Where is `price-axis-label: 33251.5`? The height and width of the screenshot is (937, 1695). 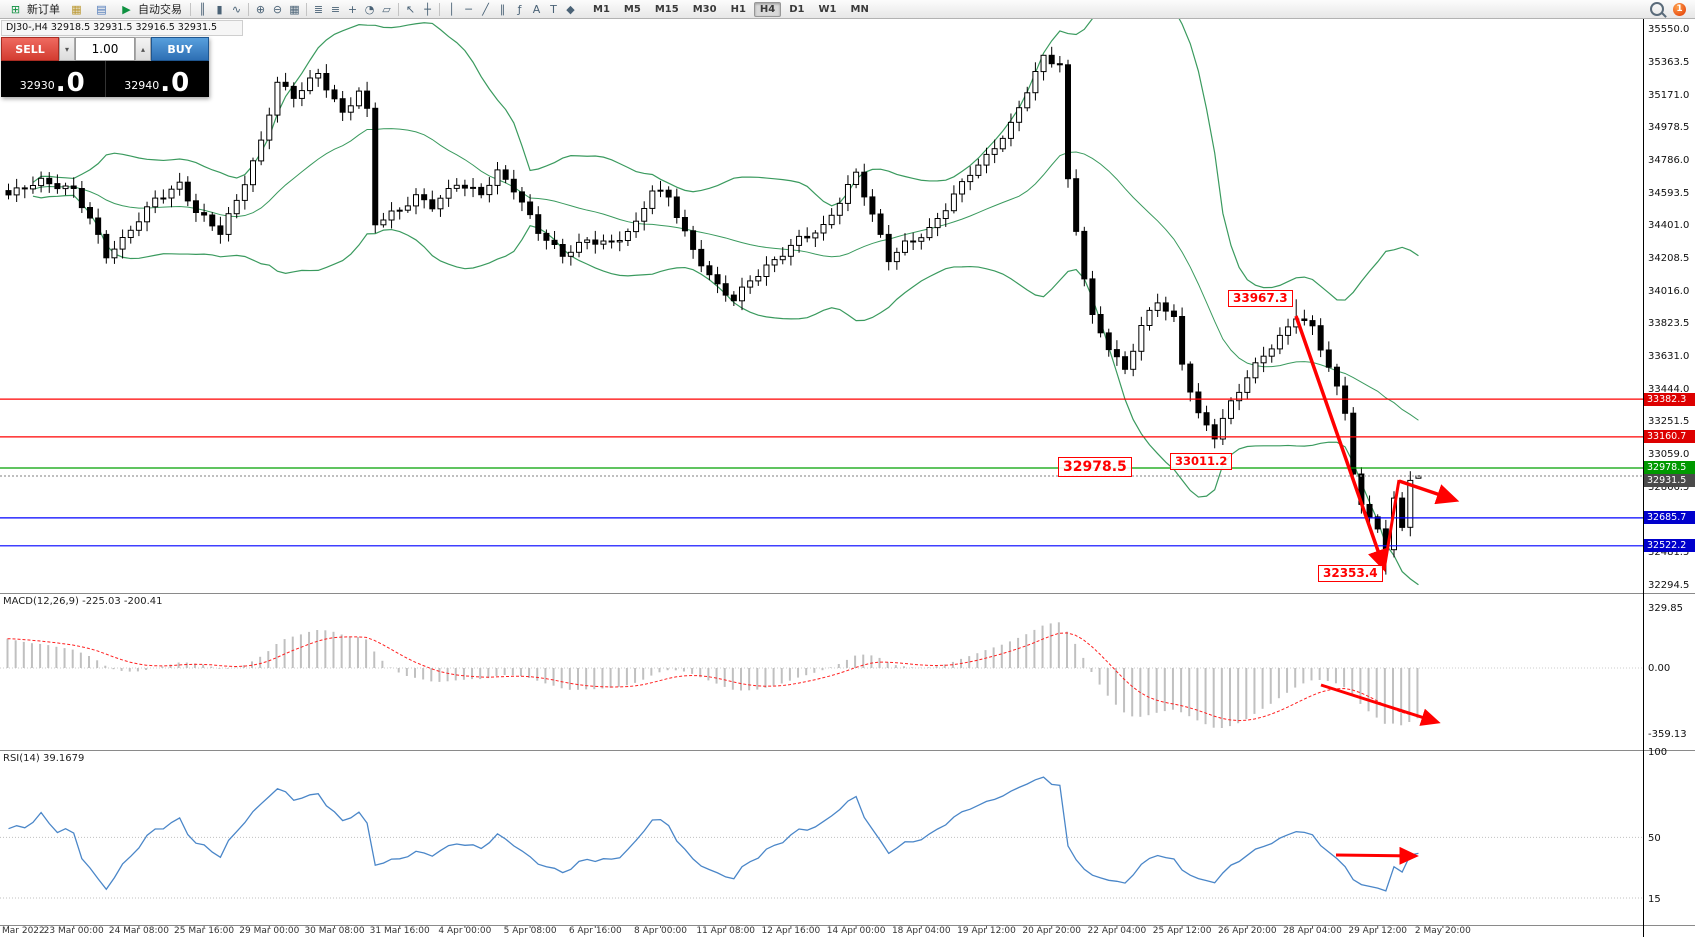 price-axis-label: 33251.5 is located at coordinates (1669, 422).